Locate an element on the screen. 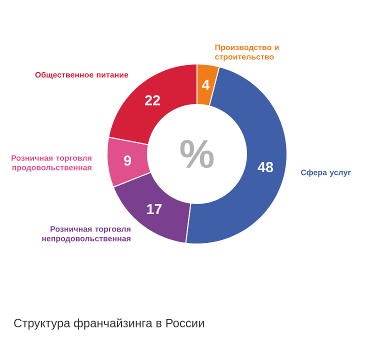 The image size is (370, 338). data-label: 48 is located at coordinates (266, 167).